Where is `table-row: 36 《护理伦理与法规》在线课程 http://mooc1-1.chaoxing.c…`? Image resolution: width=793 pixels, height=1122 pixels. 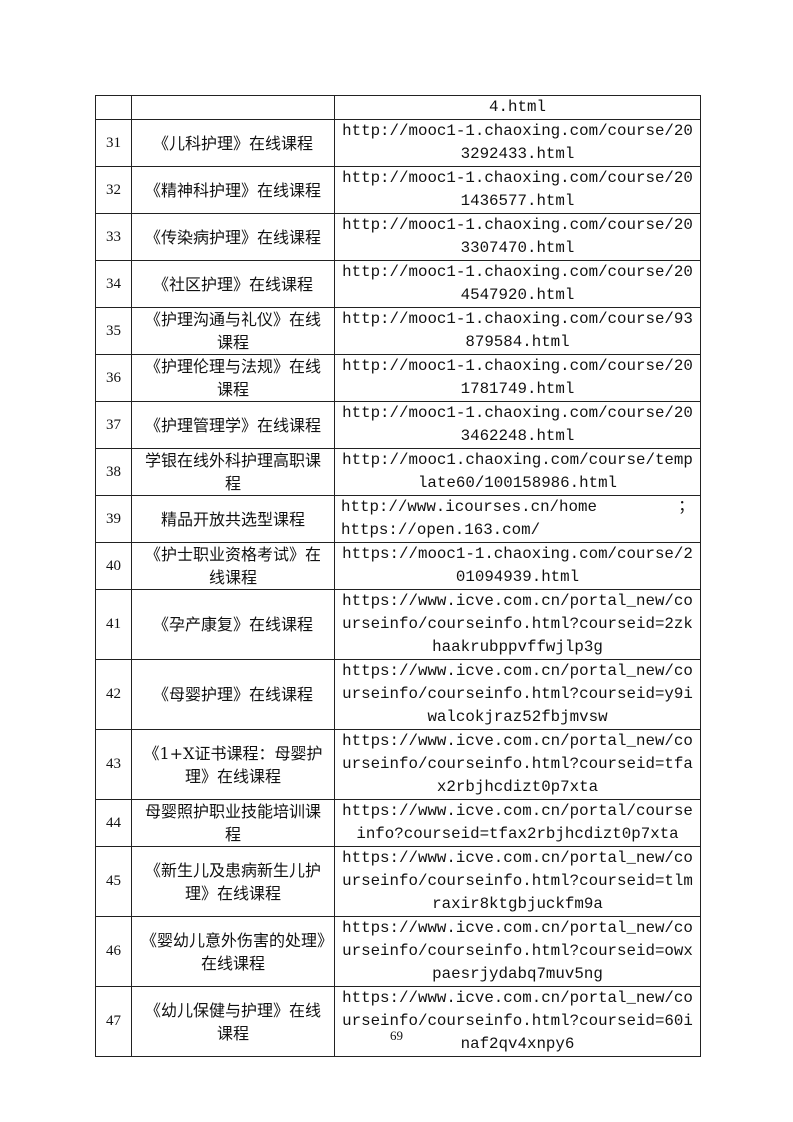 table-row: 36 《护理伦理与法规》在线课程 http://mooc1-1.chaoxing.c… is located at coordinates (398, 378).